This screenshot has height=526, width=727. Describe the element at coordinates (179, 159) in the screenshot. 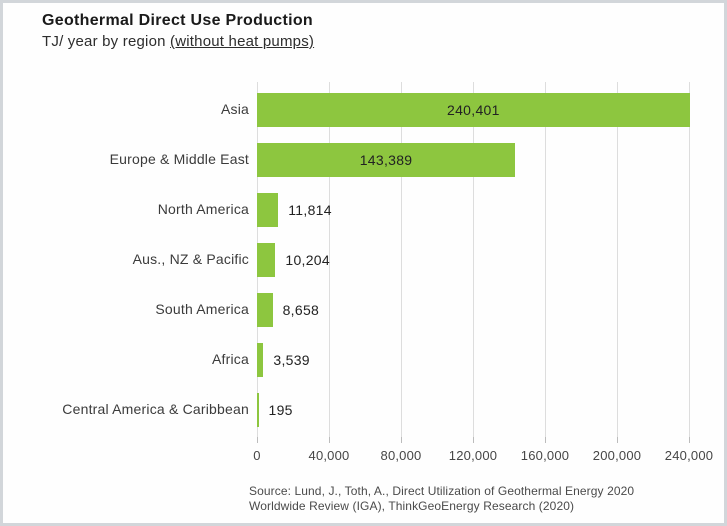

I see `category-label: Europe & Middle East` at that location.